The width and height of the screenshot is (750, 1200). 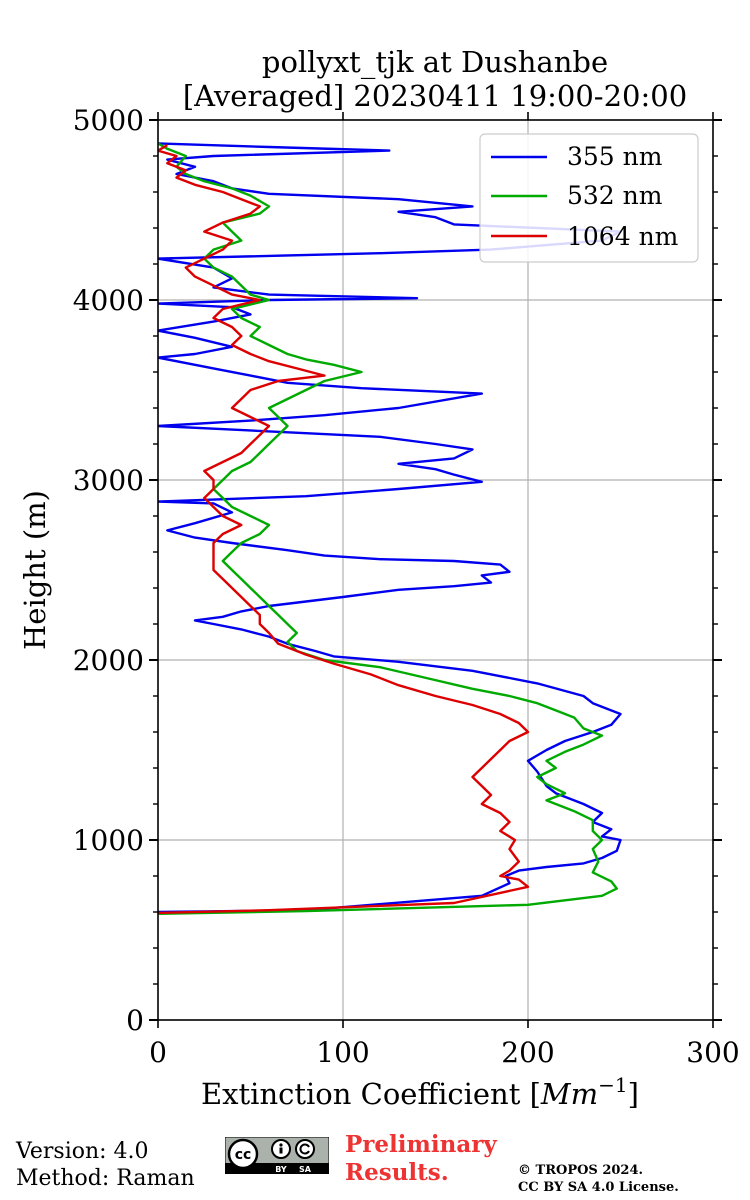 I want to click on chart-title-line1: pollyxt_tjk at Dushanbe, so click(x=435, y=62).